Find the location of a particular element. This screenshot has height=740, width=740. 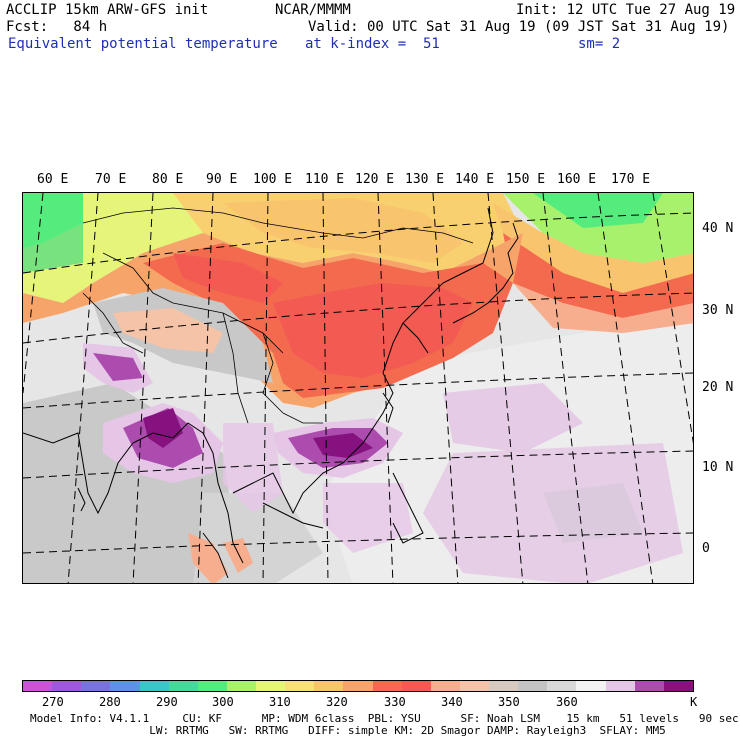

colorbar-tick-label: 340 is located at coordinates (452, 702).